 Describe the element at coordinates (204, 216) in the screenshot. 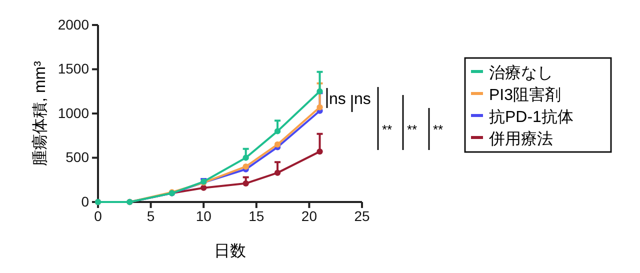

I see `x-tick-label: 10` at that location.